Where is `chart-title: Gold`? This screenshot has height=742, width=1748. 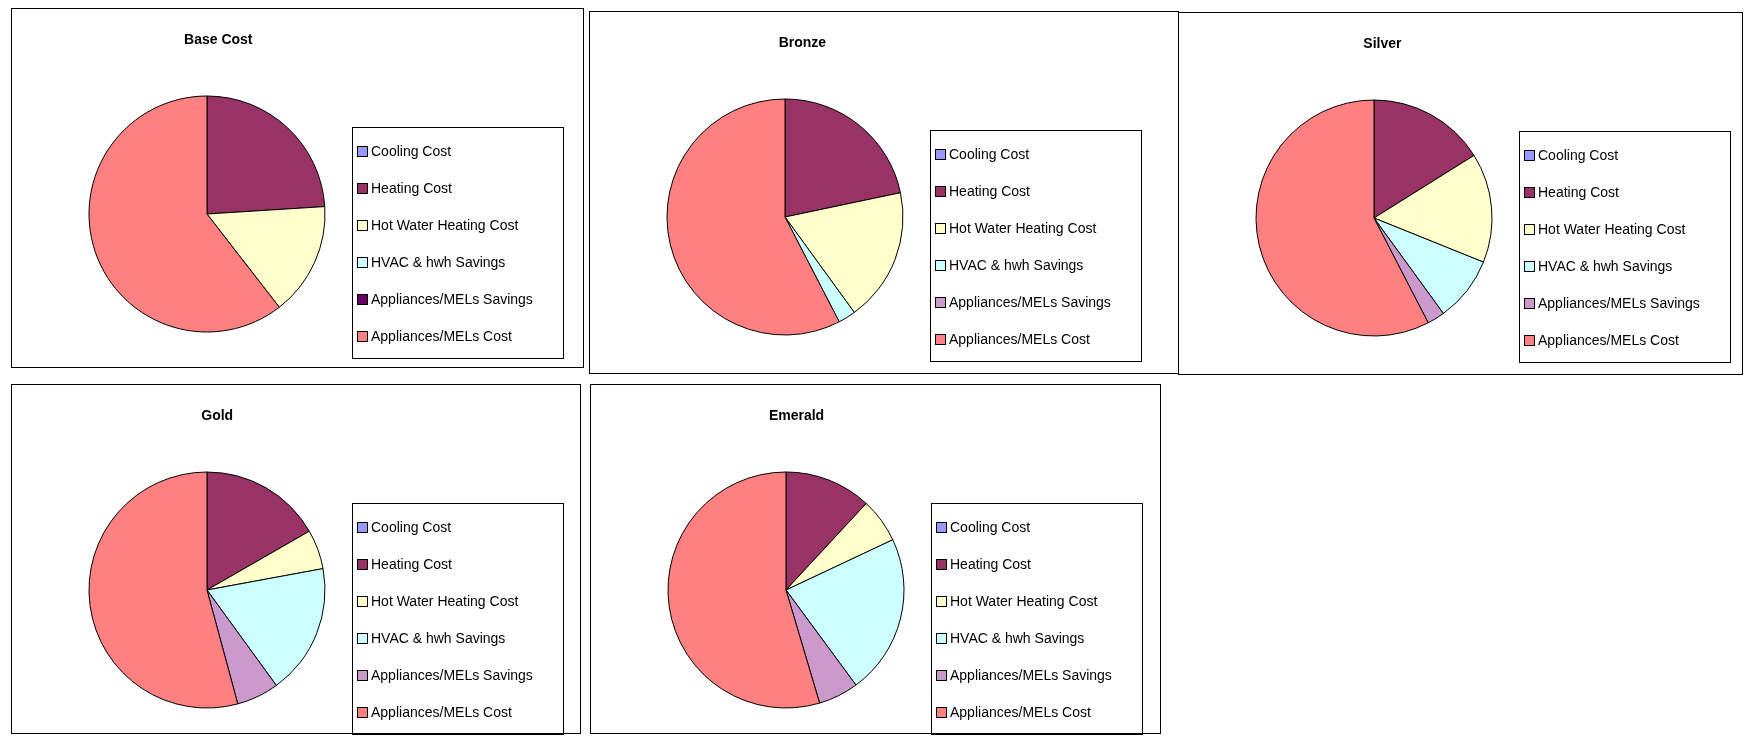
chart-title: Gold is located at coordinates (217, 415).